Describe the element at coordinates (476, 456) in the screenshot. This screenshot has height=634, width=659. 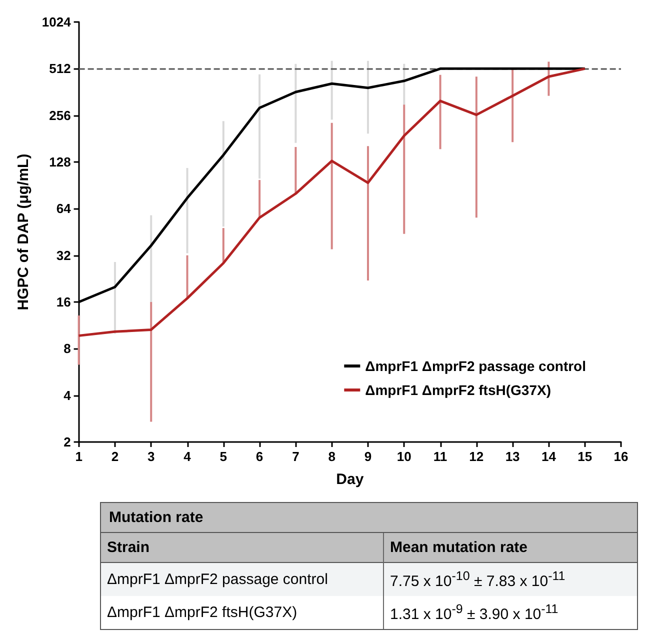
I see `x-tick-label: 12` at that location.